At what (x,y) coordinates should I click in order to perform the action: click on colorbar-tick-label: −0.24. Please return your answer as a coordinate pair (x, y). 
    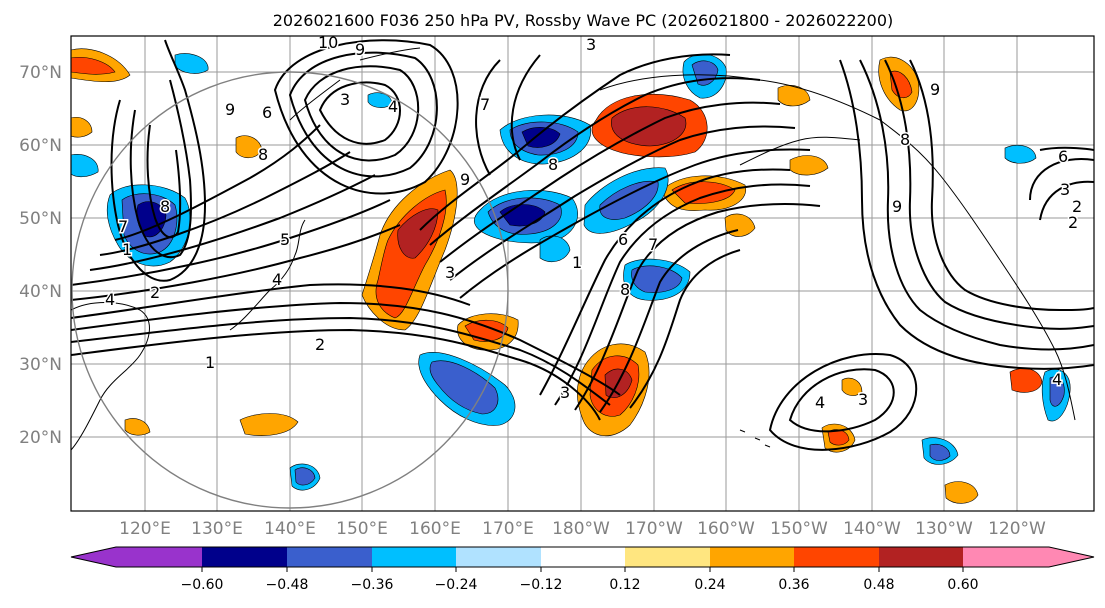
    Looking at the image, I should click on (456, 585).